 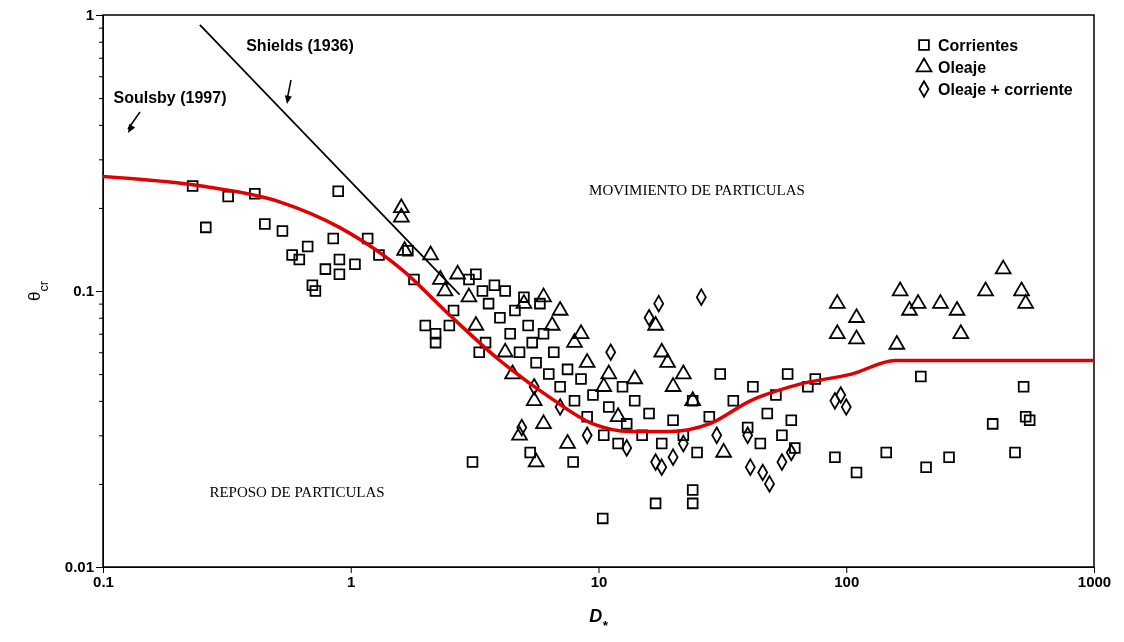 I want to click on x-axis-title: D$_{*}$, so click(x=599, y=619).